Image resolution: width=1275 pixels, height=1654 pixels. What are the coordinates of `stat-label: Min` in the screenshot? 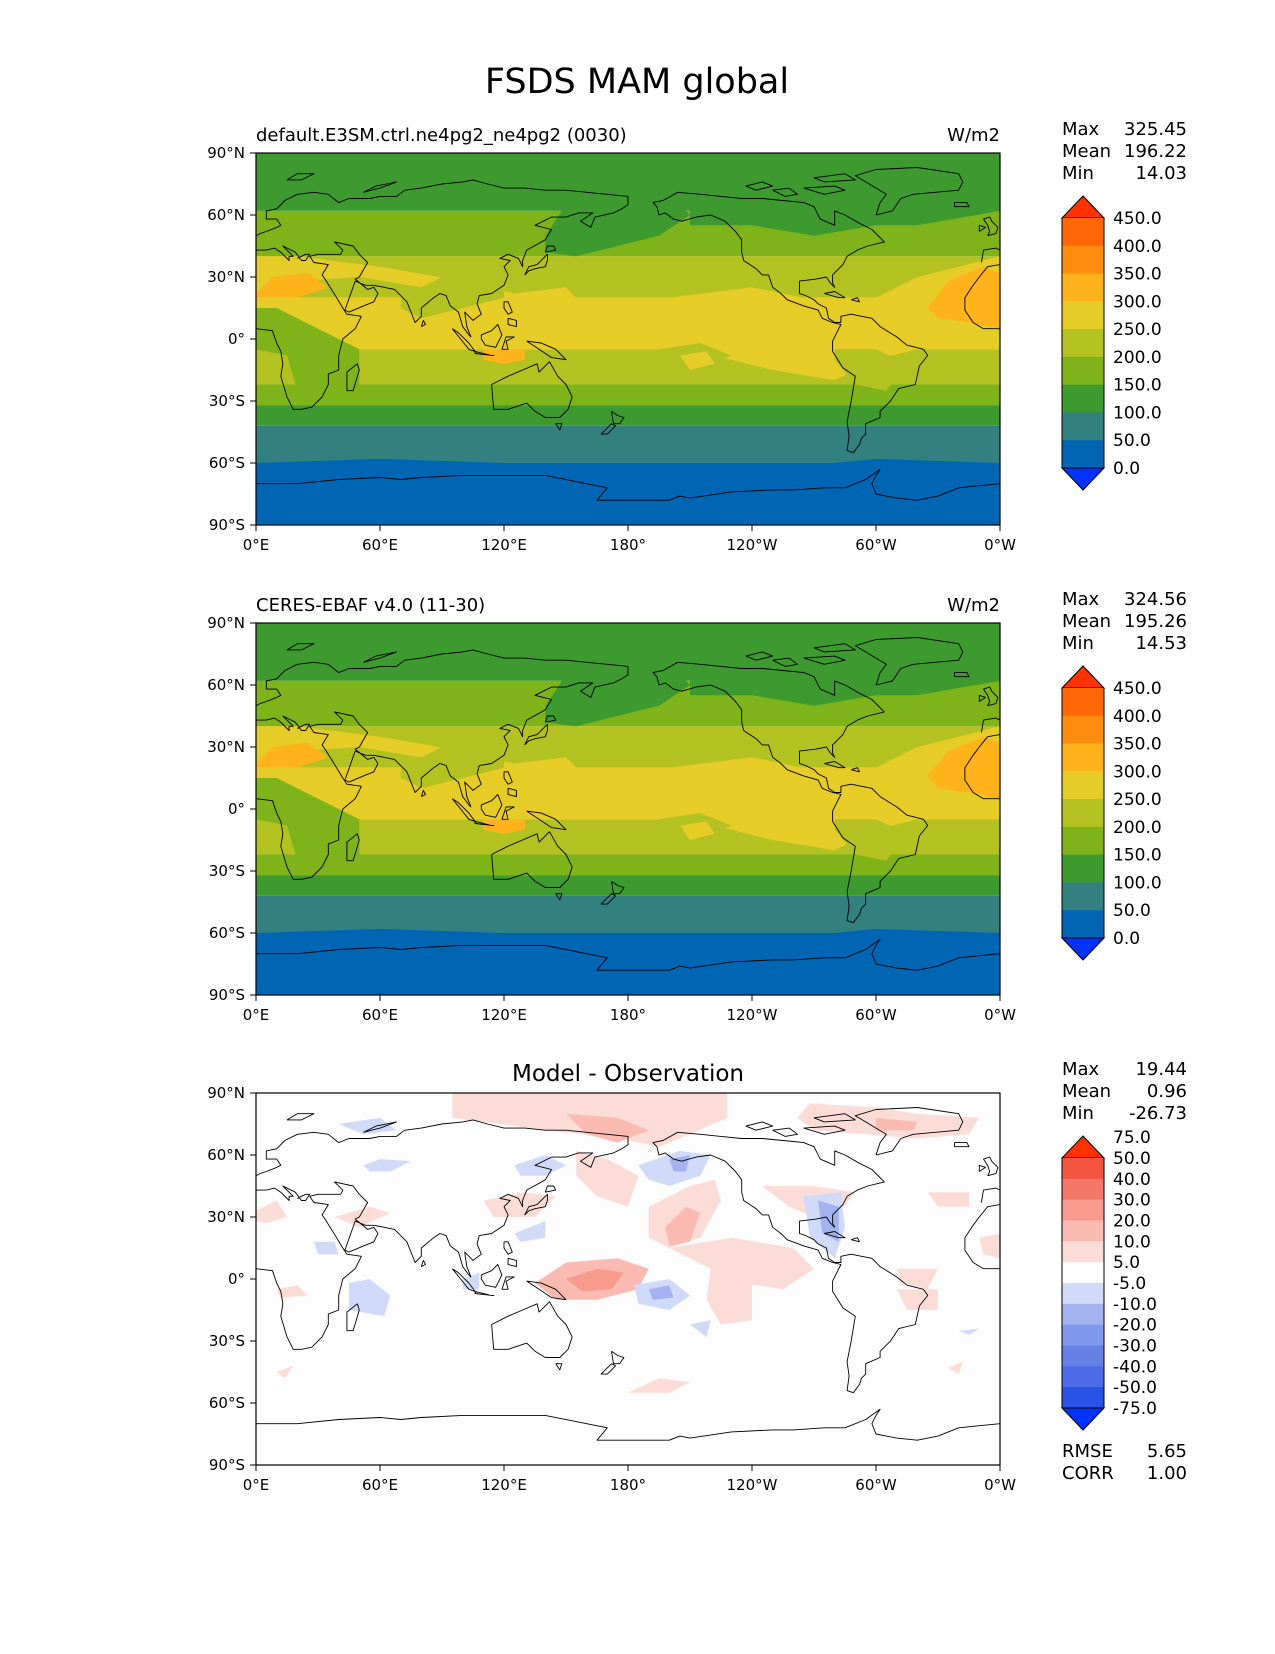 It's located at (1078, 1113).